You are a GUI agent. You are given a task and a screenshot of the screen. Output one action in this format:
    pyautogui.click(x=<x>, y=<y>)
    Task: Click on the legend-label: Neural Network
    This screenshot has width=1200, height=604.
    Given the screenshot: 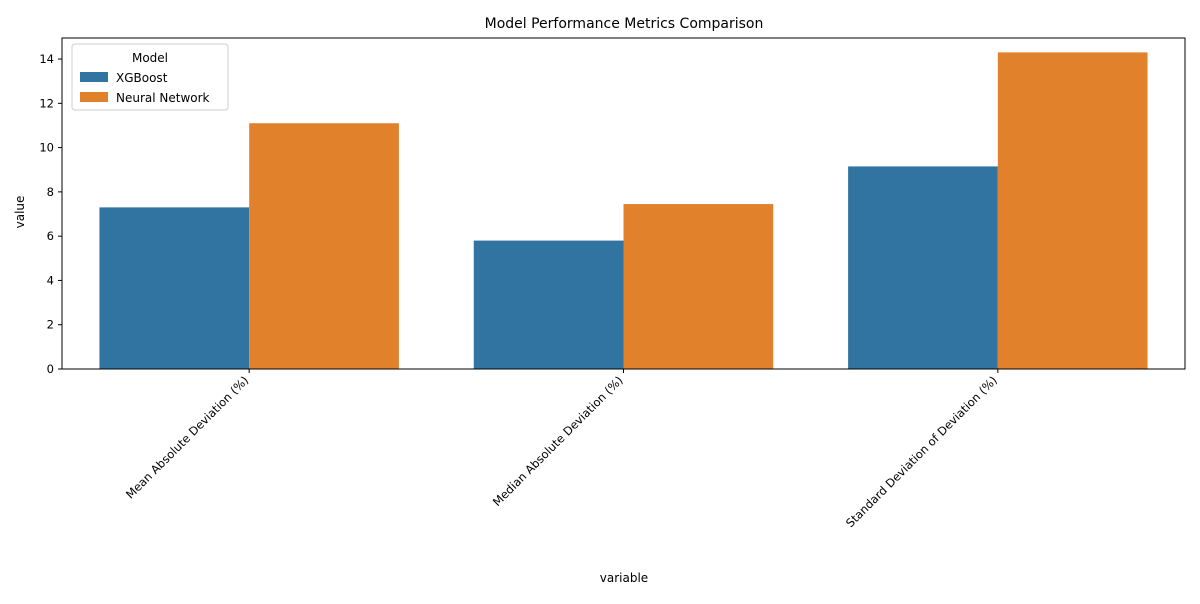 What is the action you would take?
    pyautogui.click(x=163, y=98)
    